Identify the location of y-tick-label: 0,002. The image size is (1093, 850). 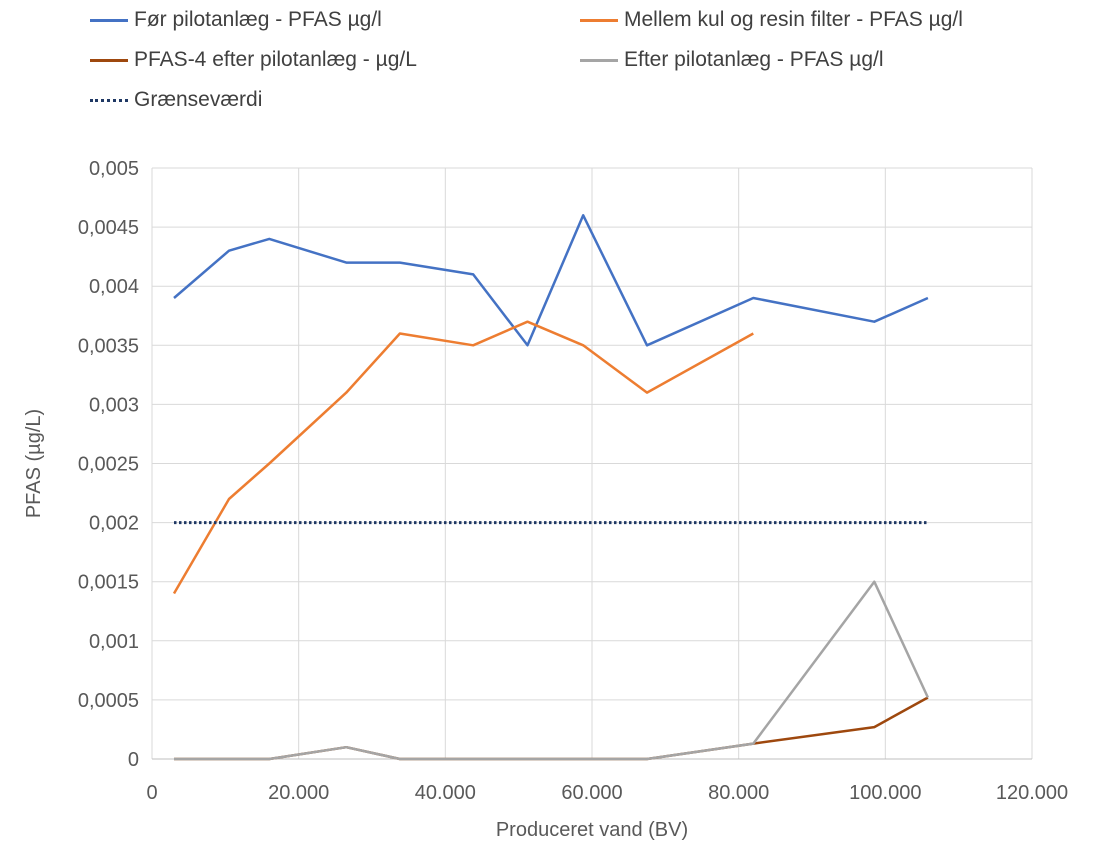
(114, 524).